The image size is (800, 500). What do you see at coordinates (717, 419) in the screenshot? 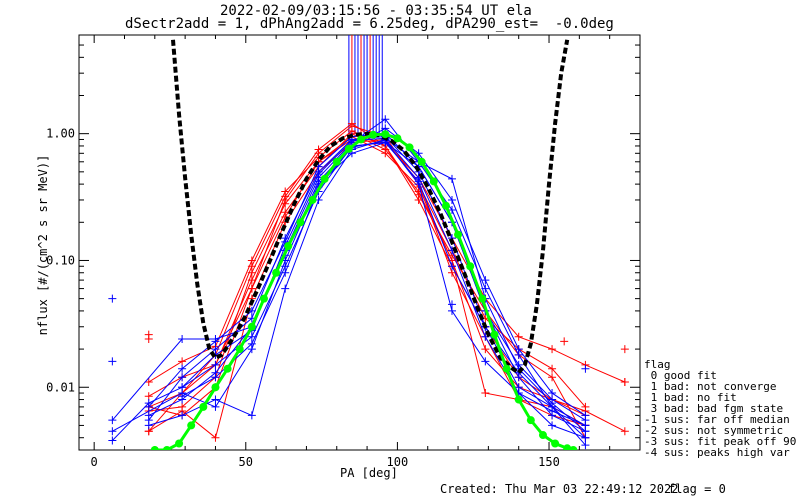
I see `legend-item-far-off-median: -1 sus: far off median` at bounding box center [717, 419].